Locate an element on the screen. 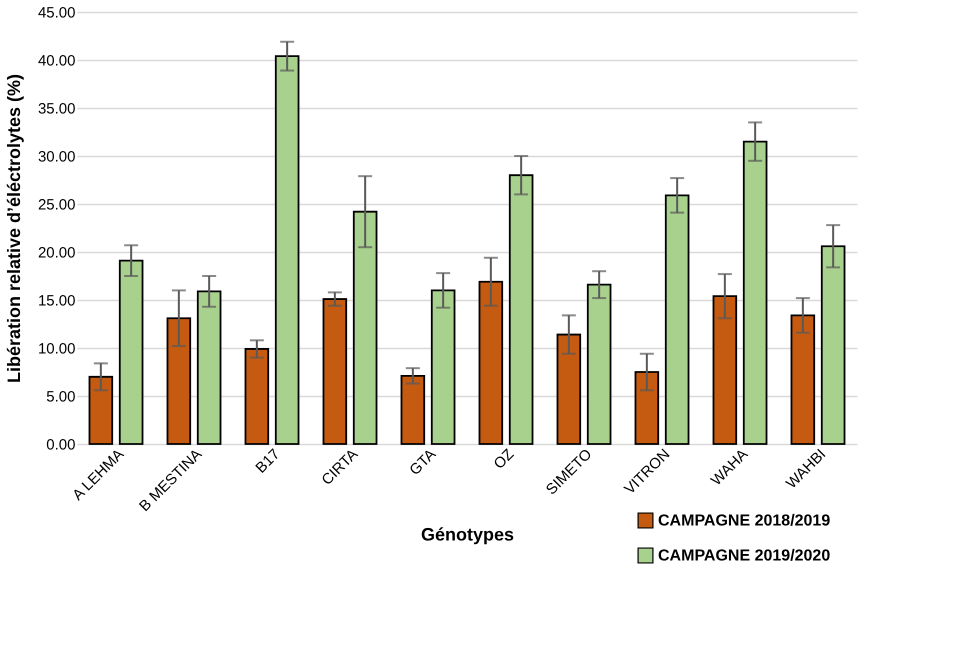  x-tick-label: GTA is located at coordinates (423, 462).